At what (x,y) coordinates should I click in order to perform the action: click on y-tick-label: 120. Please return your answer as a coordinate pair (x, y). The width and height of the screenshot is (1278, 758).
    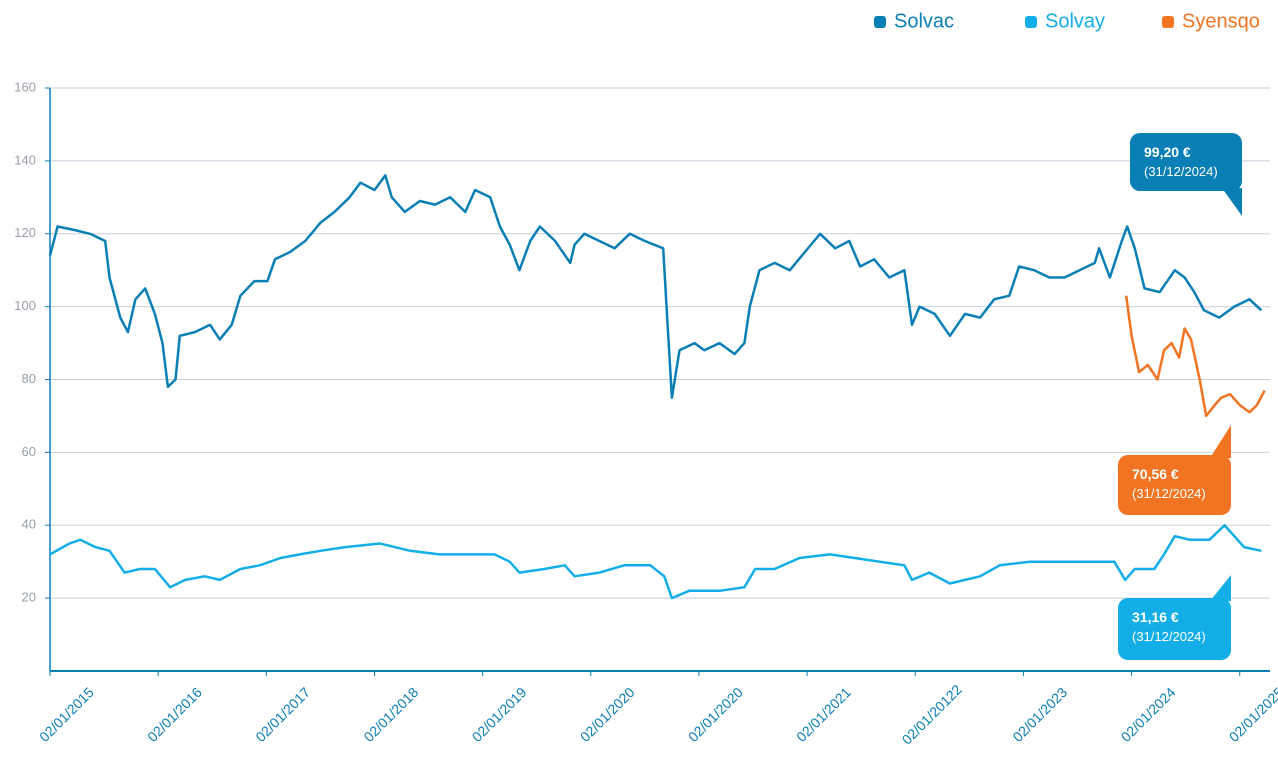
    Looking at the image, I should click on (25, 232).